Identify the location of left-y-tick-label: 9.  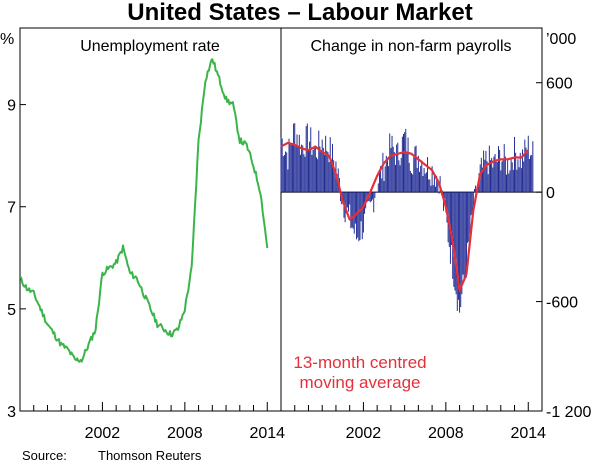
(11, 106).